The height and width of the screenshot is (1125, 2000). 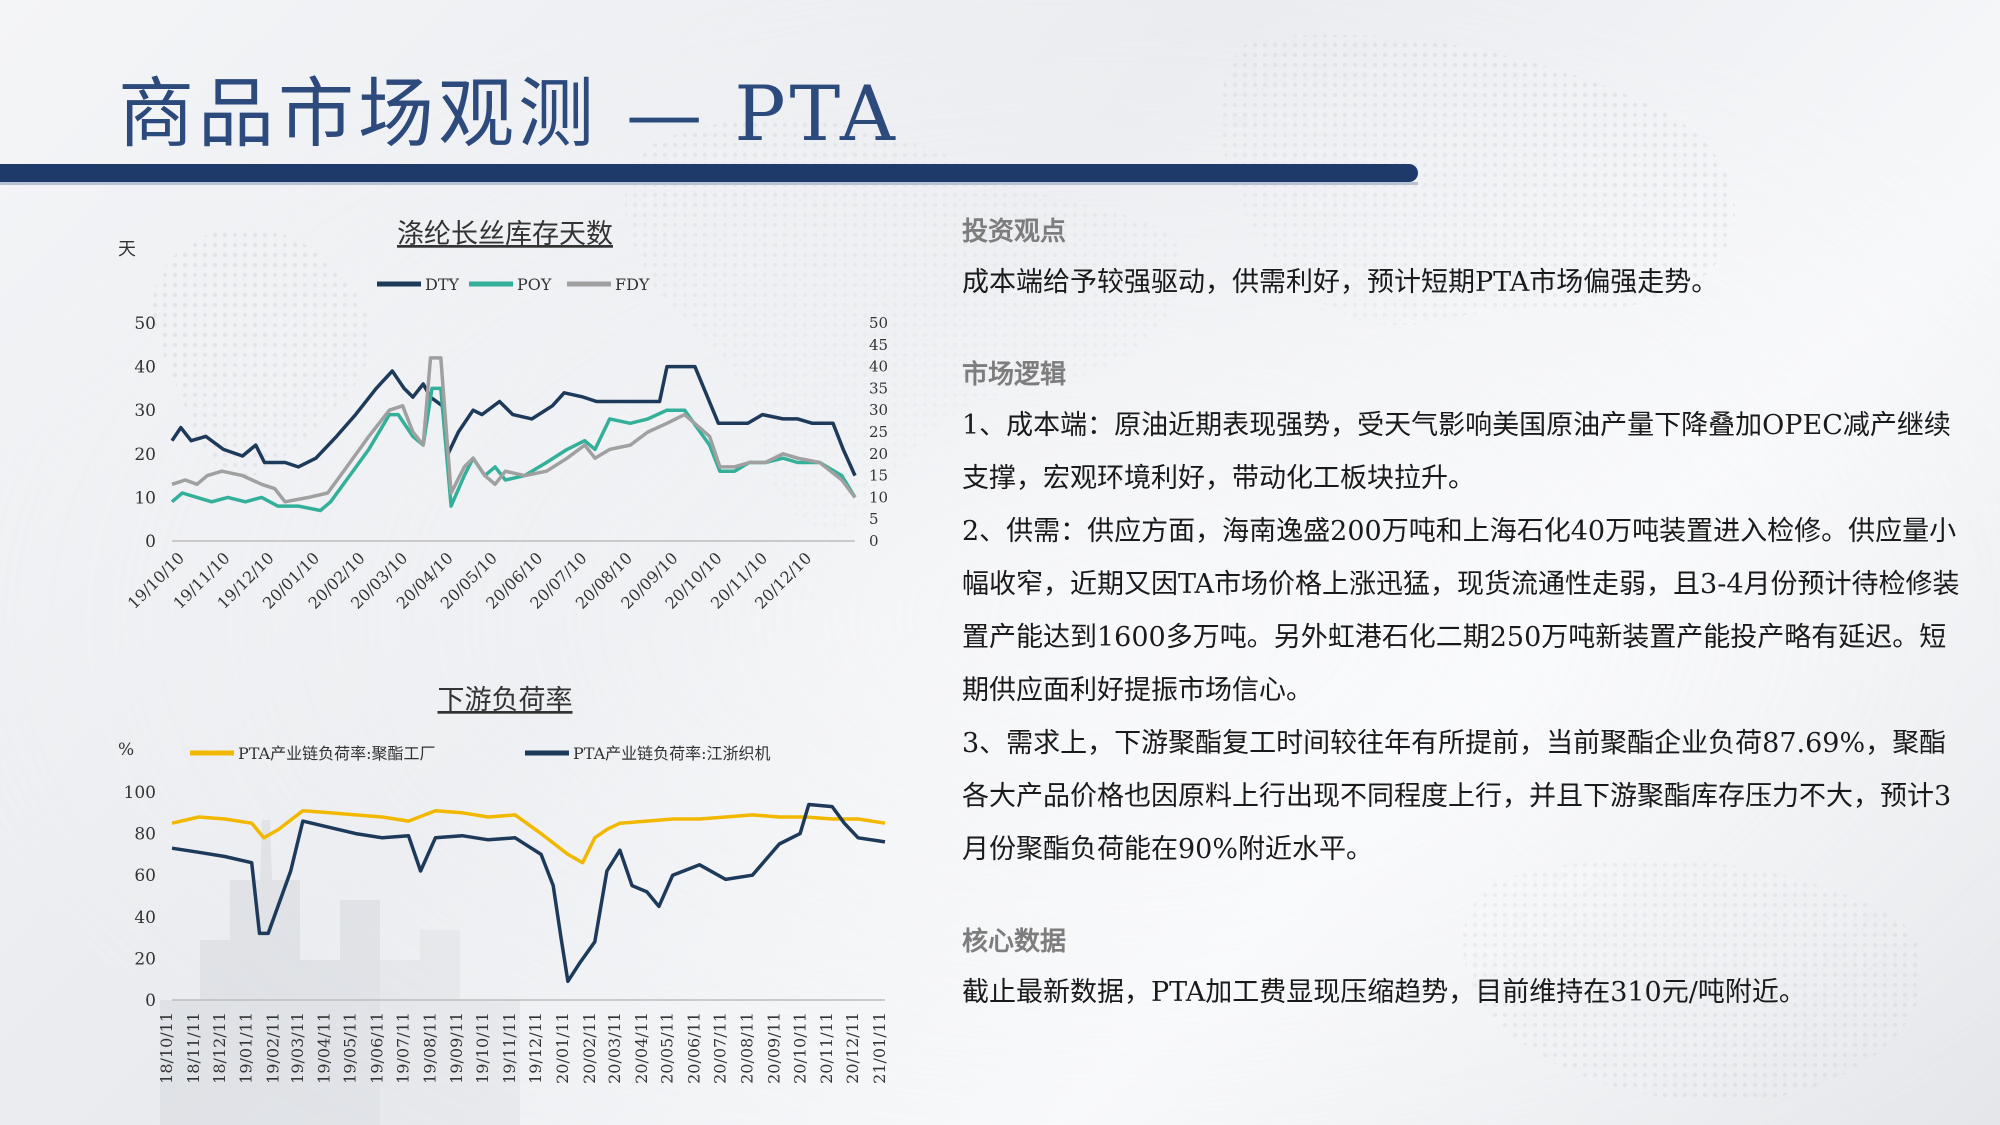 I want to click on section-heading: 市场逻辑, so click(x=1014, y=375).